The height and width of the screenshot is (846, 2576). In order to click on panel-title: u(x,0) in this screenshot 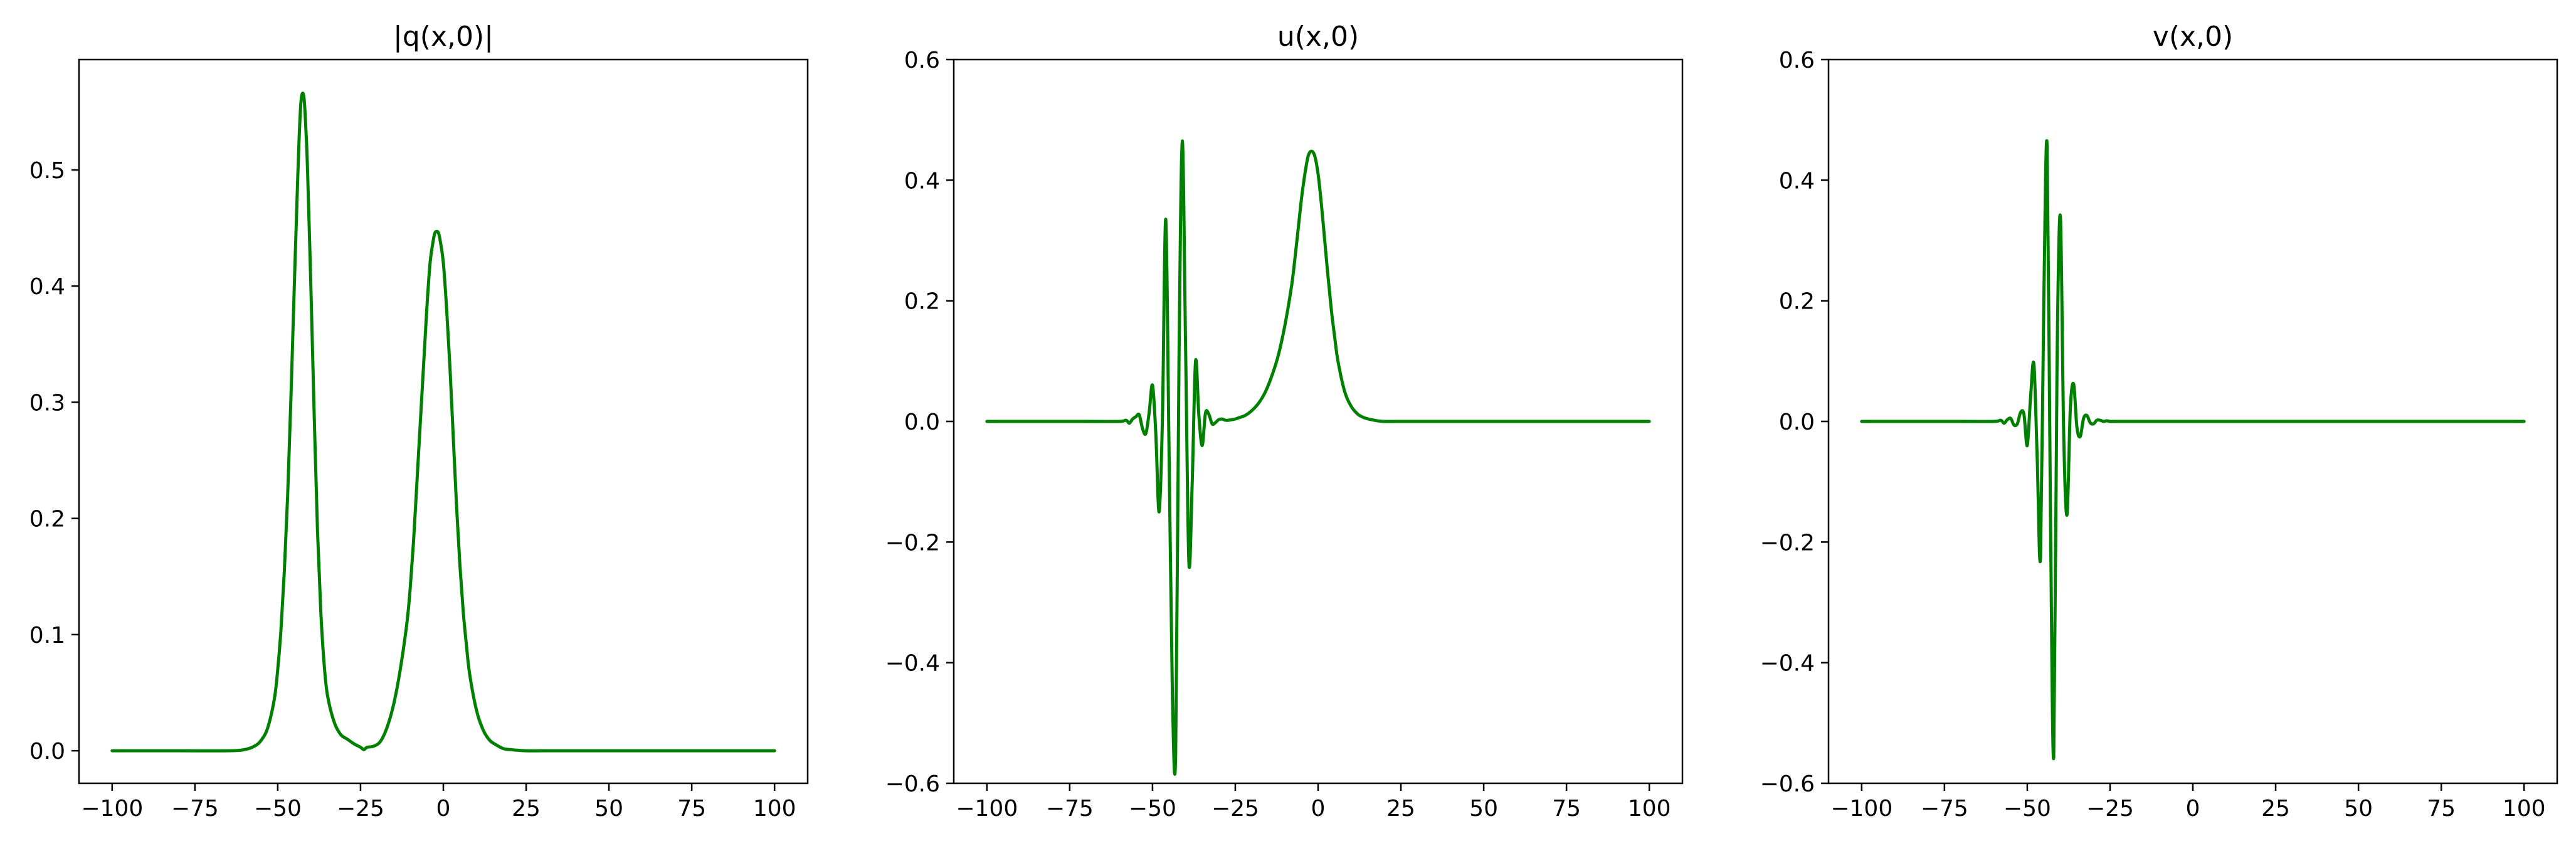, I will do `click(1318, 37)`.